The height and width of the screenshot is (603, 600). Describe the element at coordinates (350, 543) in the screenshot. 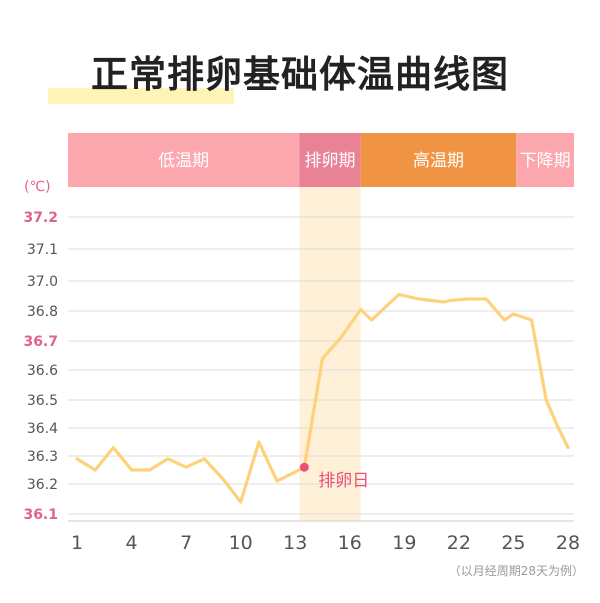

I see `x-tick-label: 16` at that location.